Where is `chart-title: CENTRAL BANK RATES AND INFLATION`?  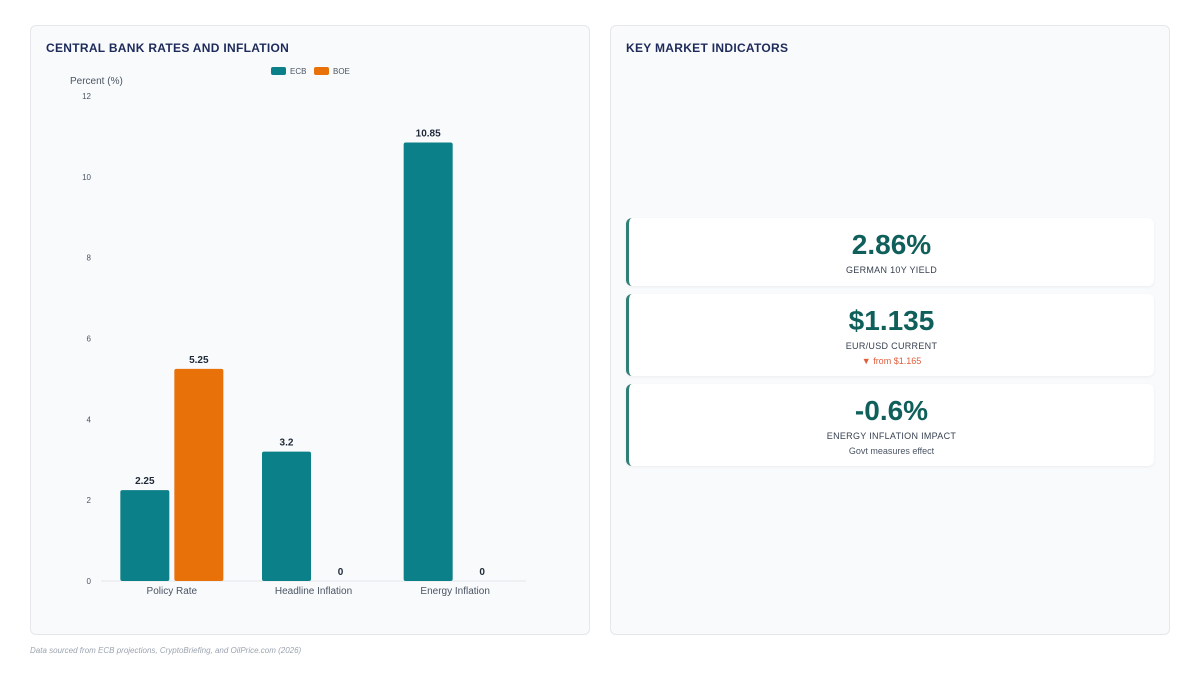 chart-title: CENTRAL BANK RATES AND INFLATION is located at coordinates (168, 48).